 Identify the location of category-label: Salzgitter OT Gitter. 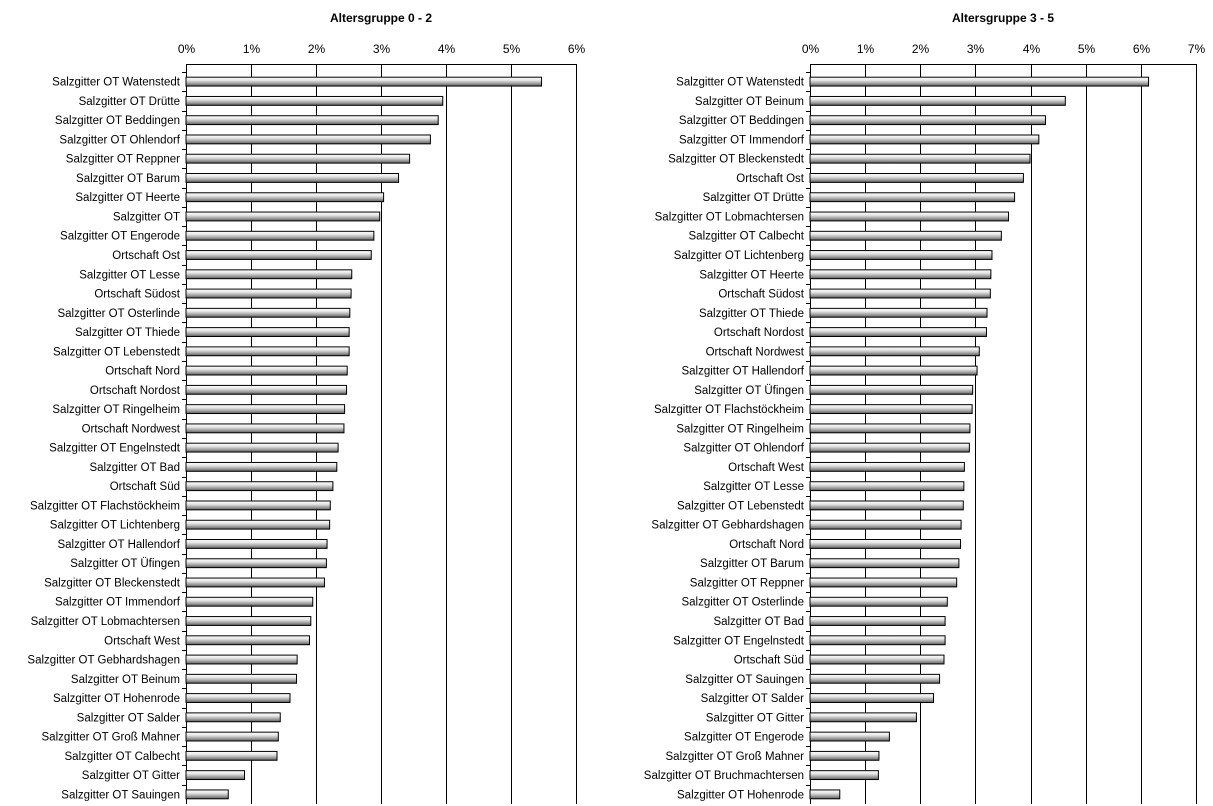
(755, 718).